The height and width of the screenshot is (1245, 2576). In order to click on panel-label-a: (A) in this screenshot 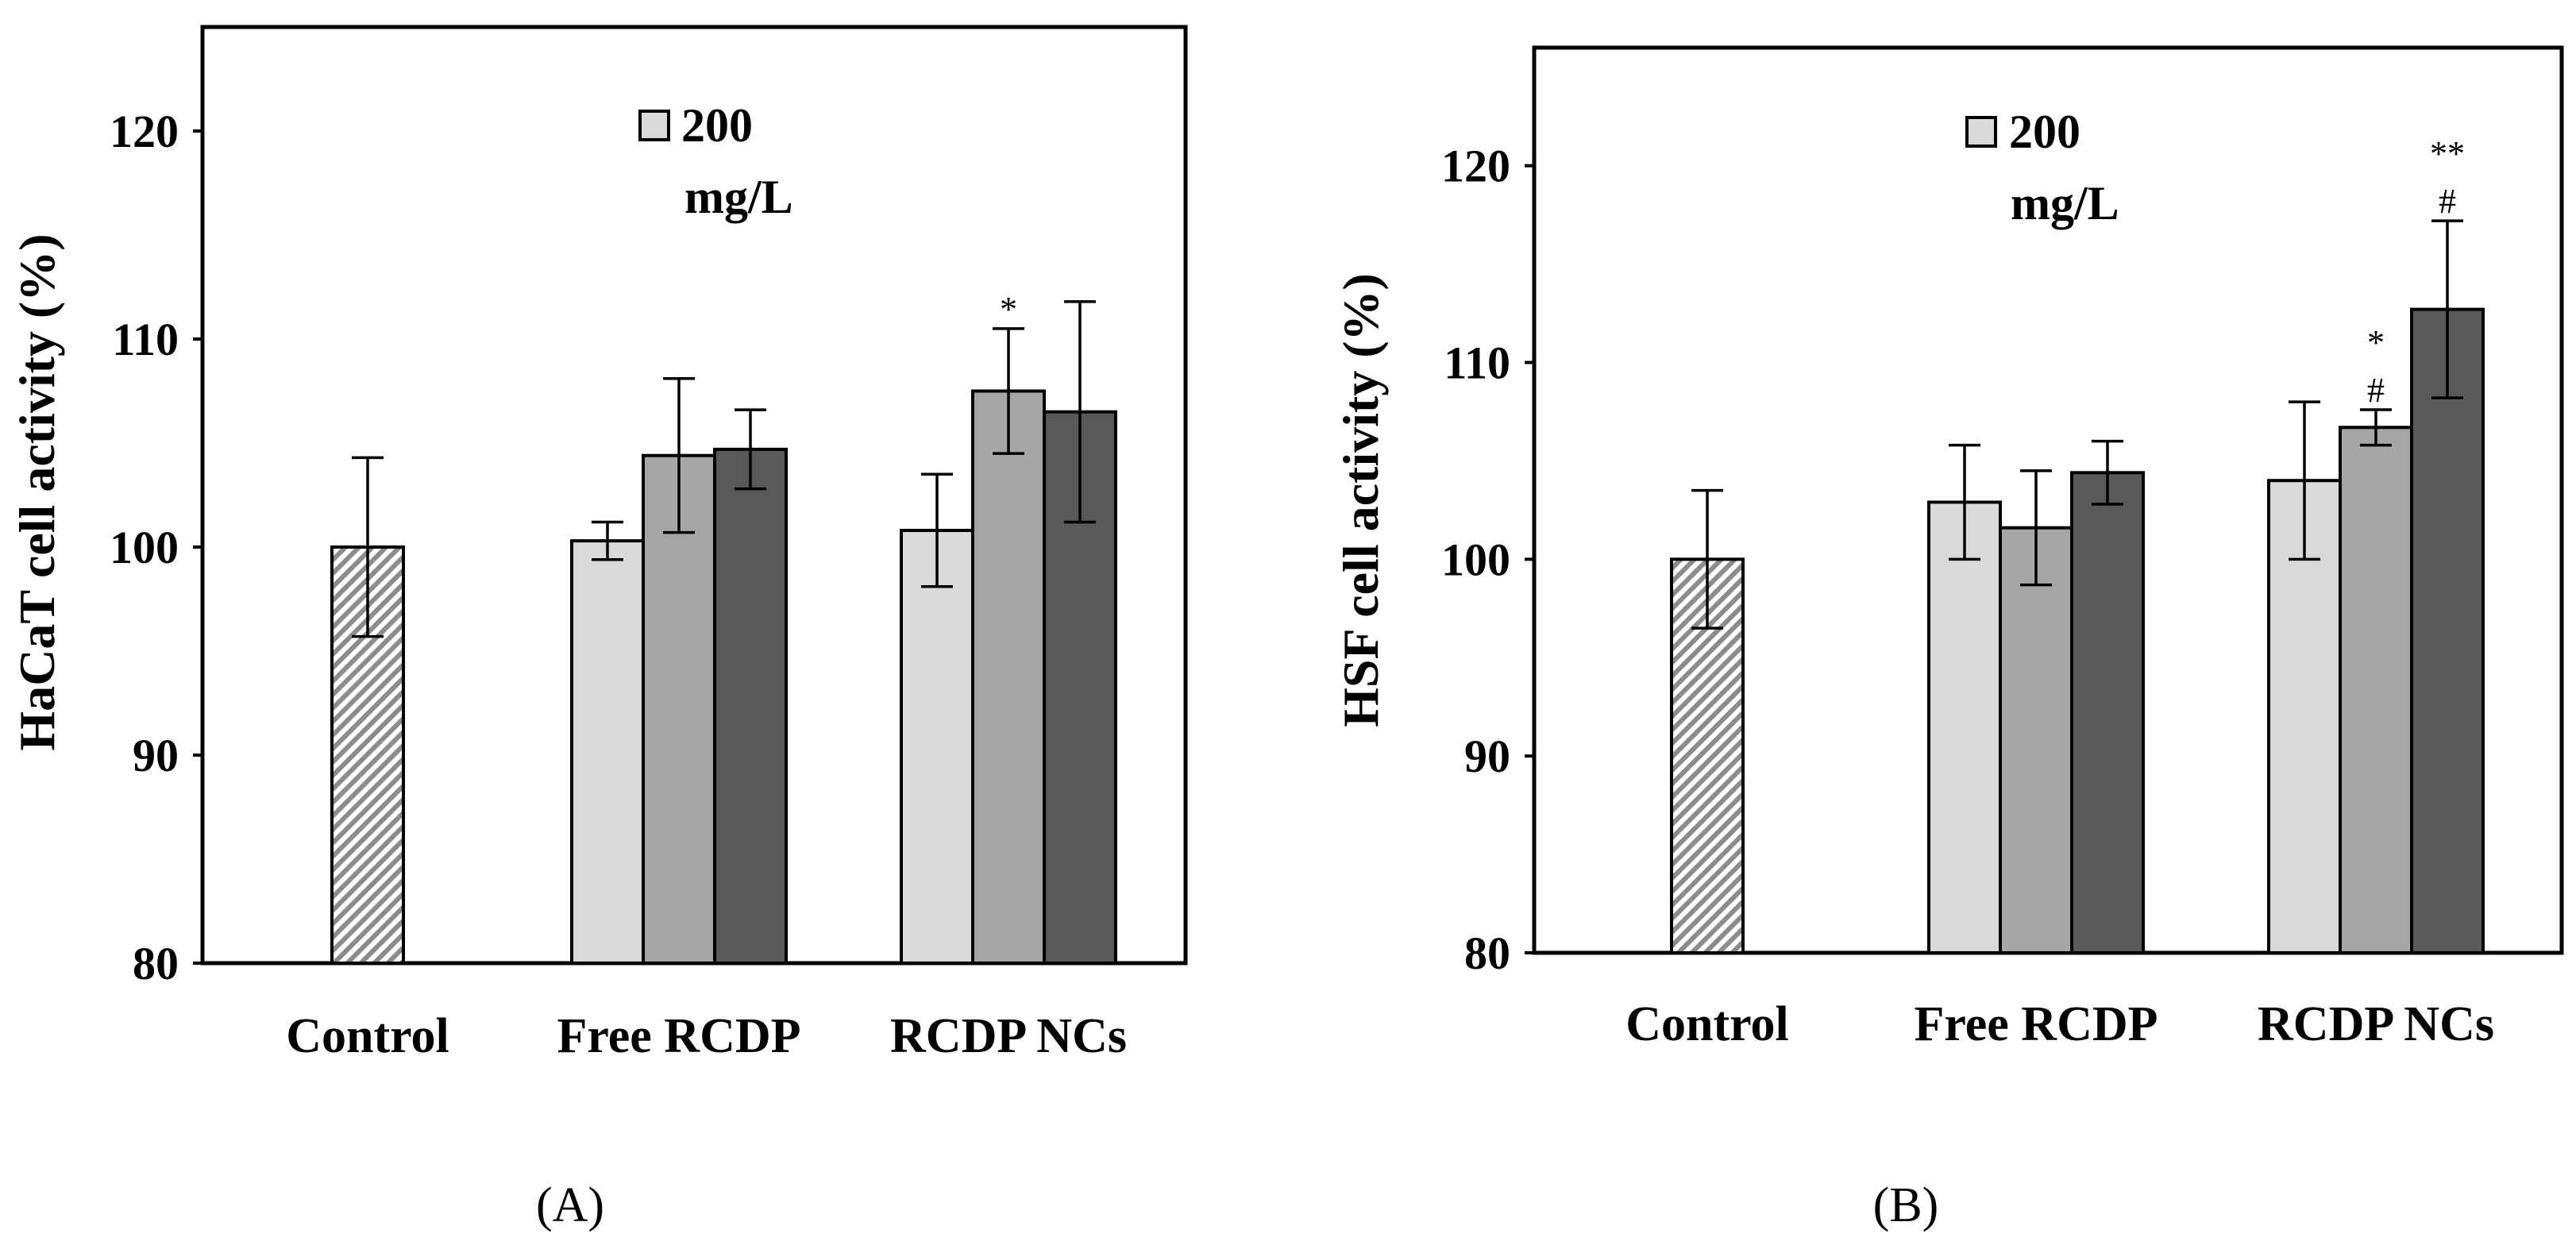, I will do `click(570, 1205)`.